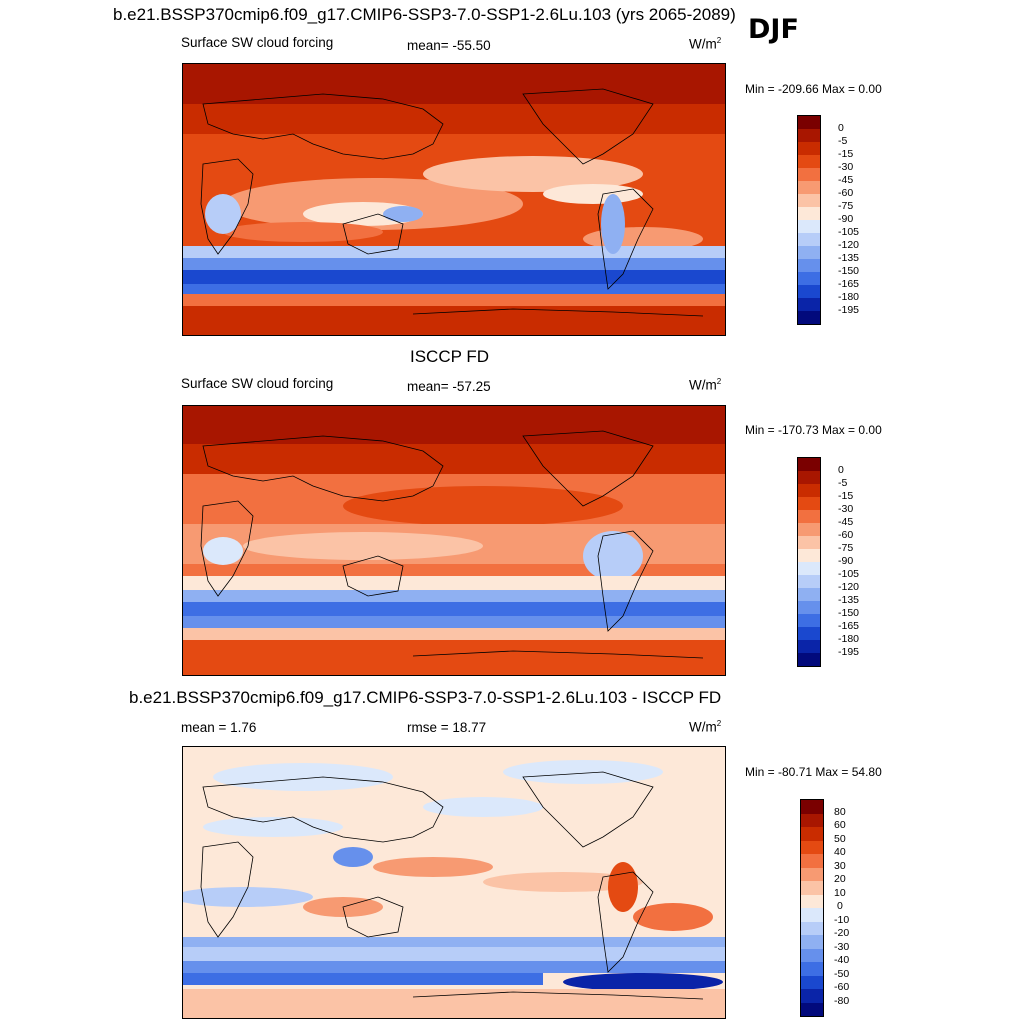 This screenshot has height=1024, width=1024. Describe the element at coordinates (447, 727) in the screenshot. I see `panel3-rmse: rmse = 18.77` at that location.